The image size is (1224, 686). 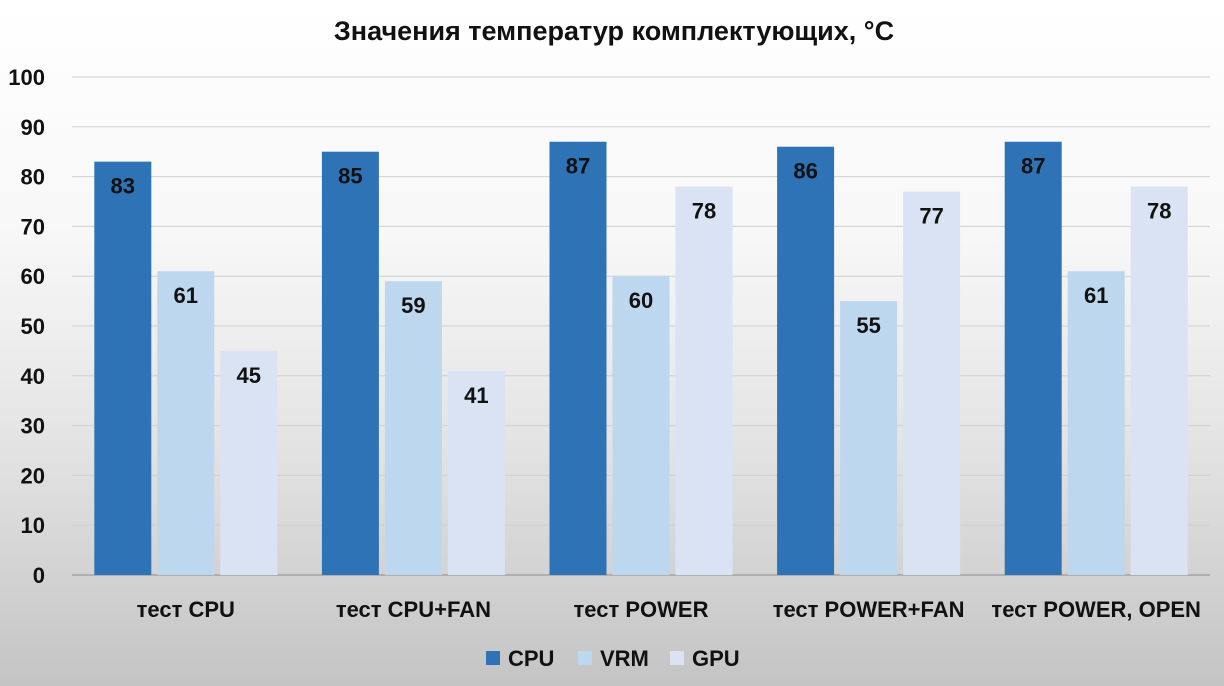 What do you see at coordinates (641, 300) in the screenshot?
I see `data-label-vrm: 60` at bounding box center [641, 300].